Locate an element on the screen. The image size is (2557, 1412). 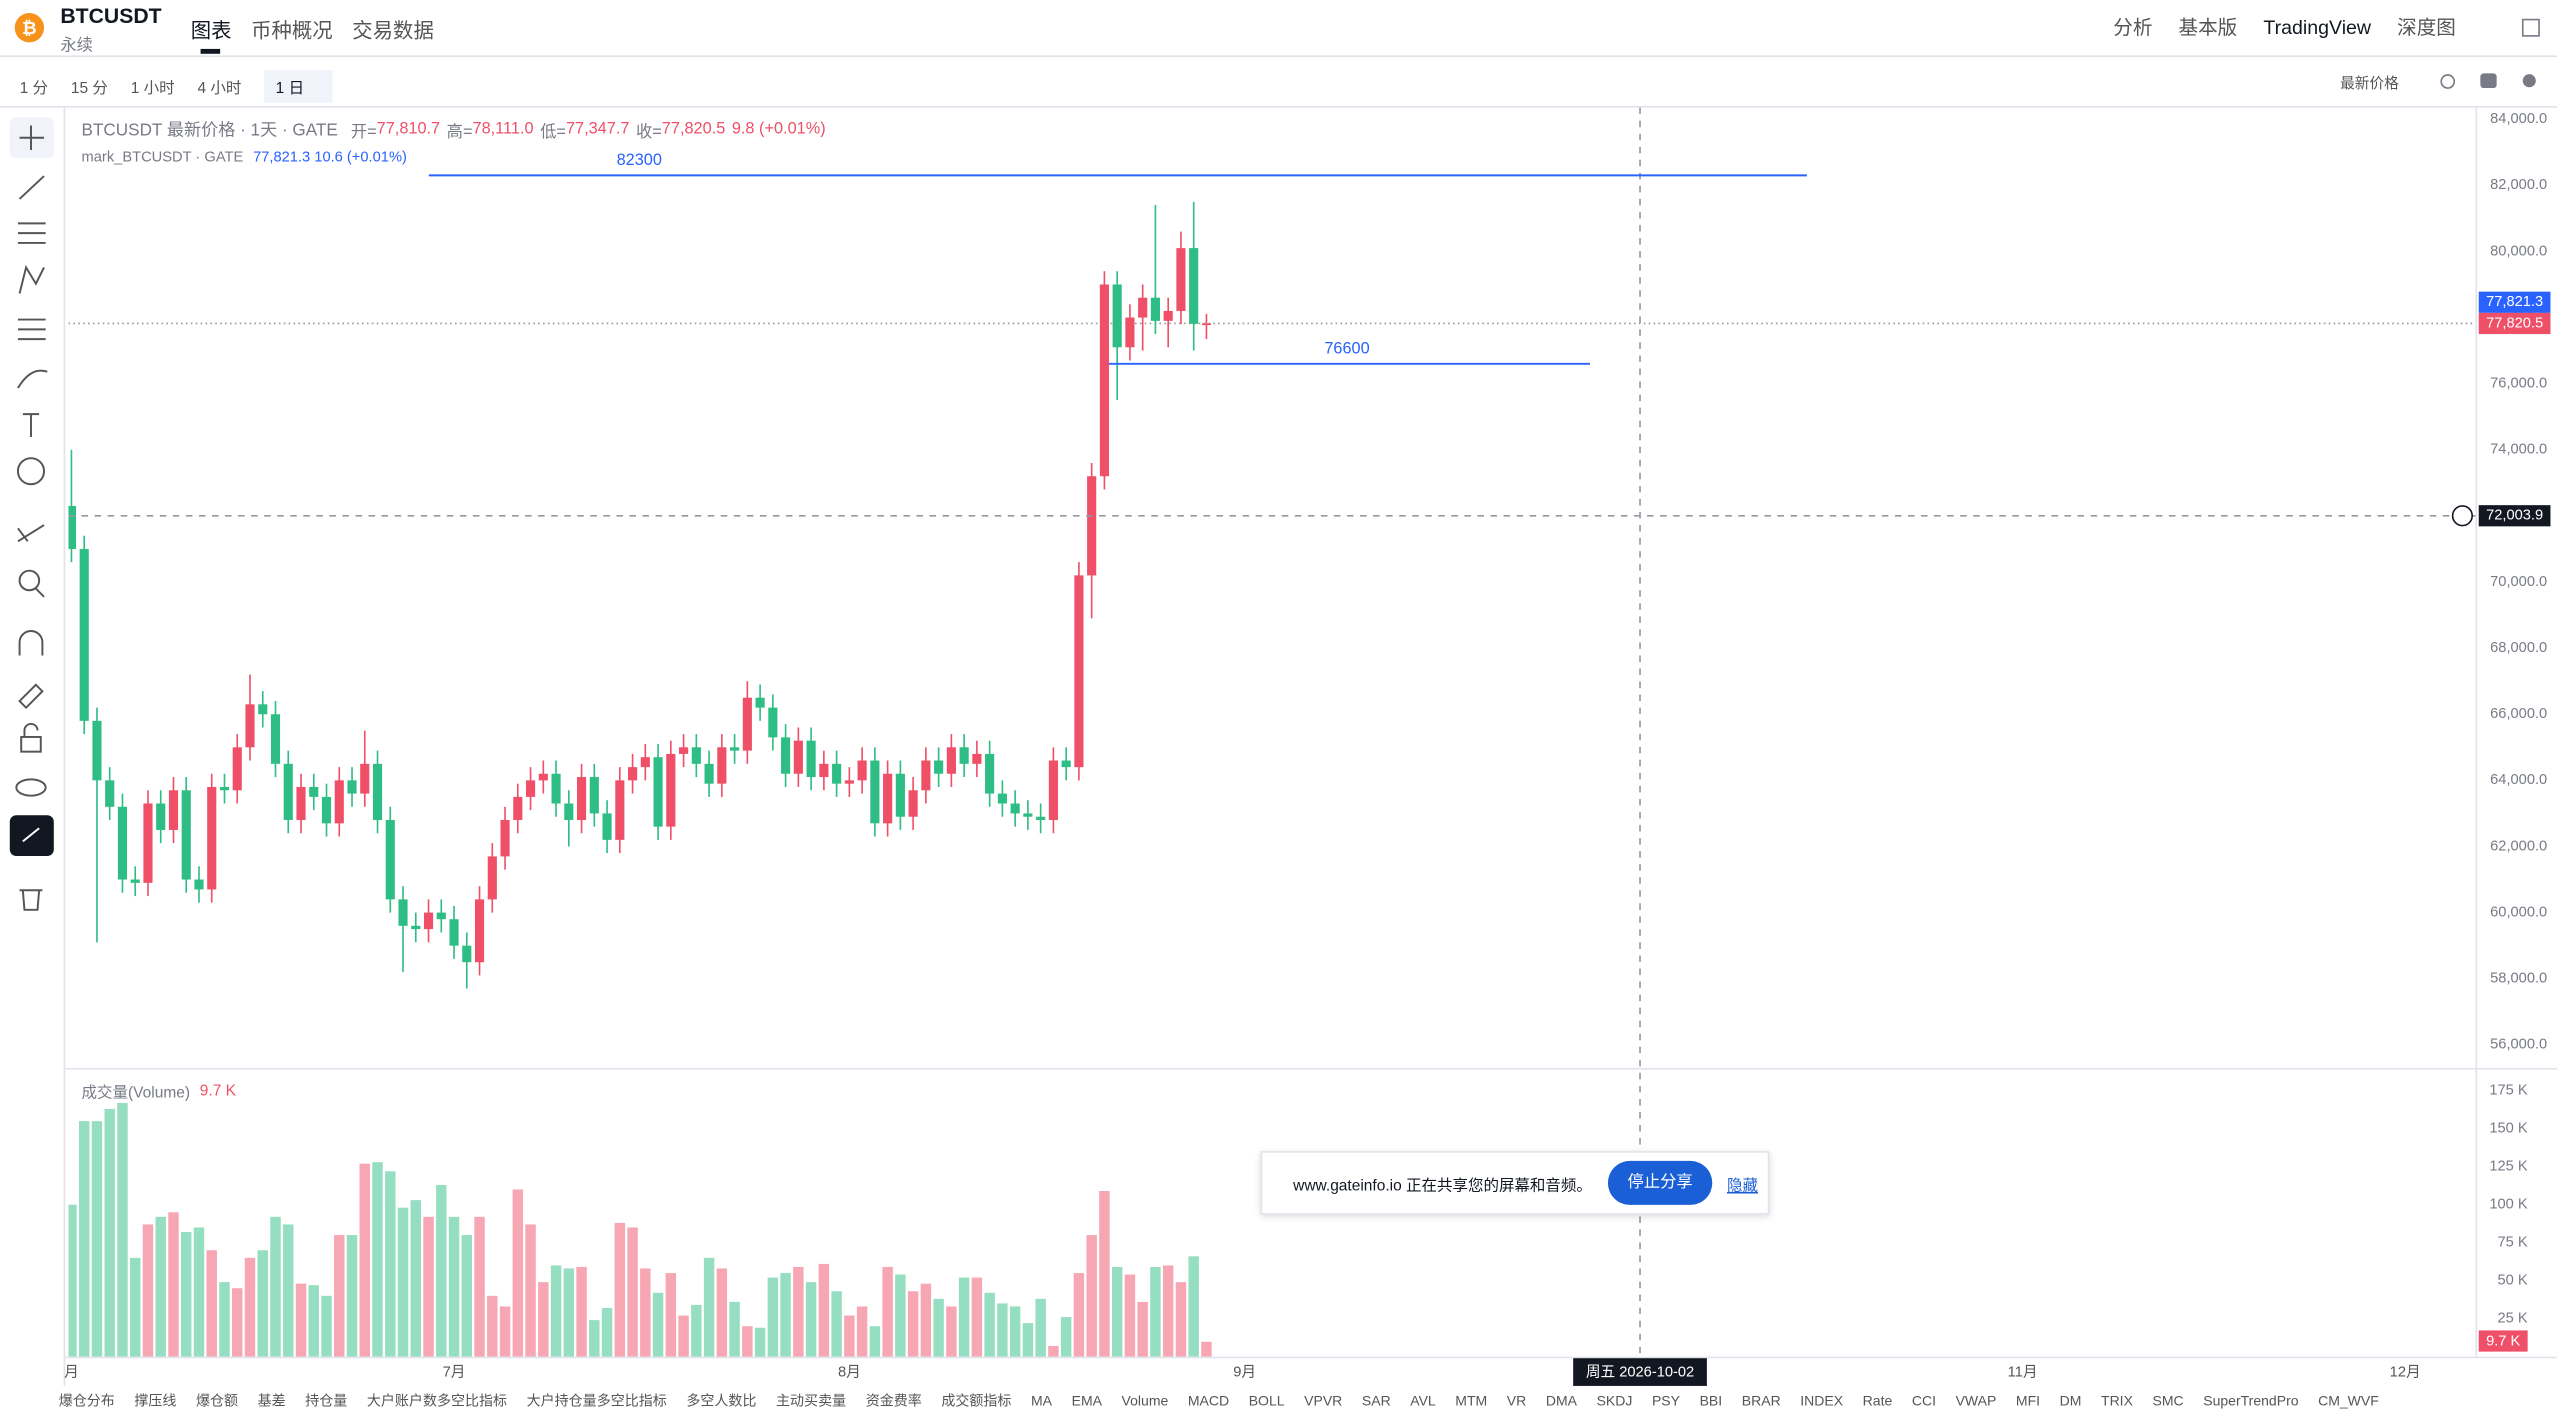
indicator-tab: MA is located at coordinates (1042, 1400).